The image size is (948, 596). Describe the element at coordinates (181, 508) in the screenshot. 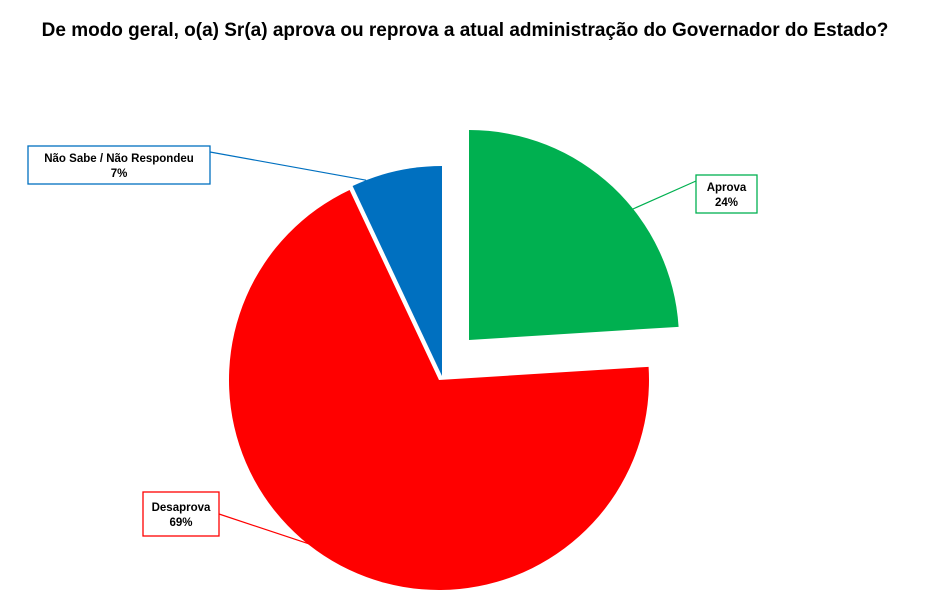

I see `slice-label: Desaprova` at that location.